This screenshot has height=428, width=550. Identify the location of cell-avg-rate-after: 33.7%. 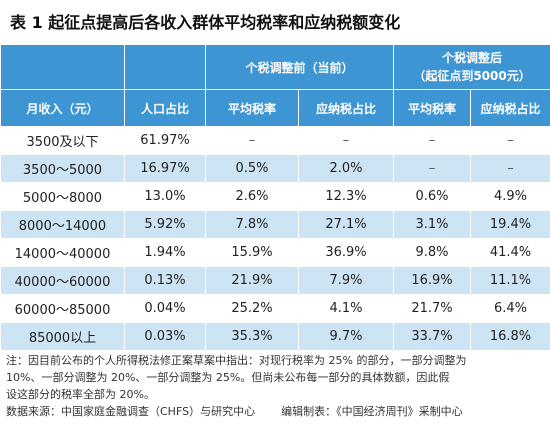
(432, 336).